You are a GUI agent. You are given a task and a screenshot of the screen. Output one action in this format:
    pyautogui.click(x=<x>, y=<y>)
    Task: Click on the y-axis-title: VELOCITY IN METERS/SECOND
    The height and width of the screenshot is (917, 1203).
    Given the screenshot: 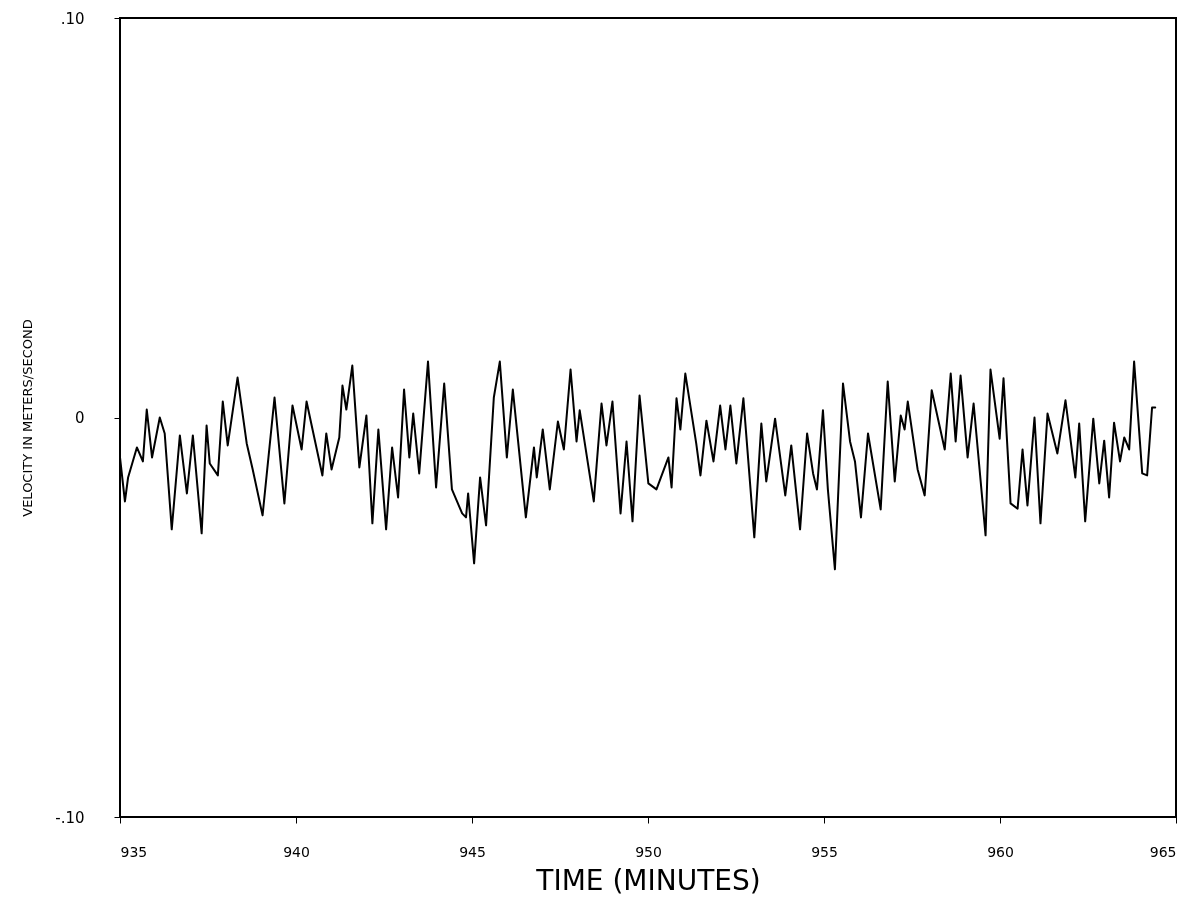 What is the action you would take?
    pyautogui.click(x=28, y=418)
    